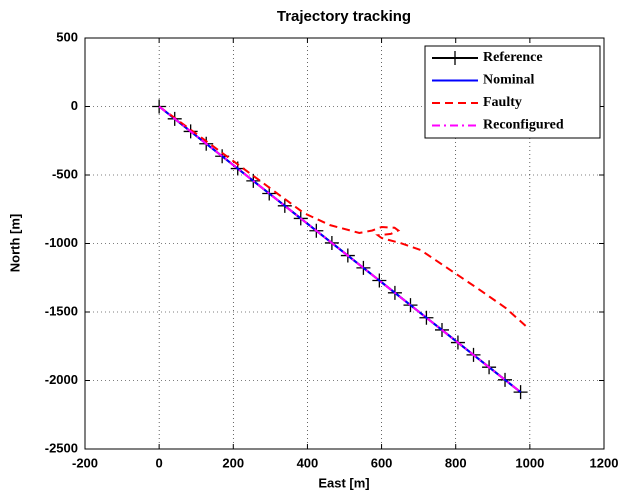 The width and height of the screenshot is (623, 496). I want to click on x-tick-label: 0, so click(159, 462).